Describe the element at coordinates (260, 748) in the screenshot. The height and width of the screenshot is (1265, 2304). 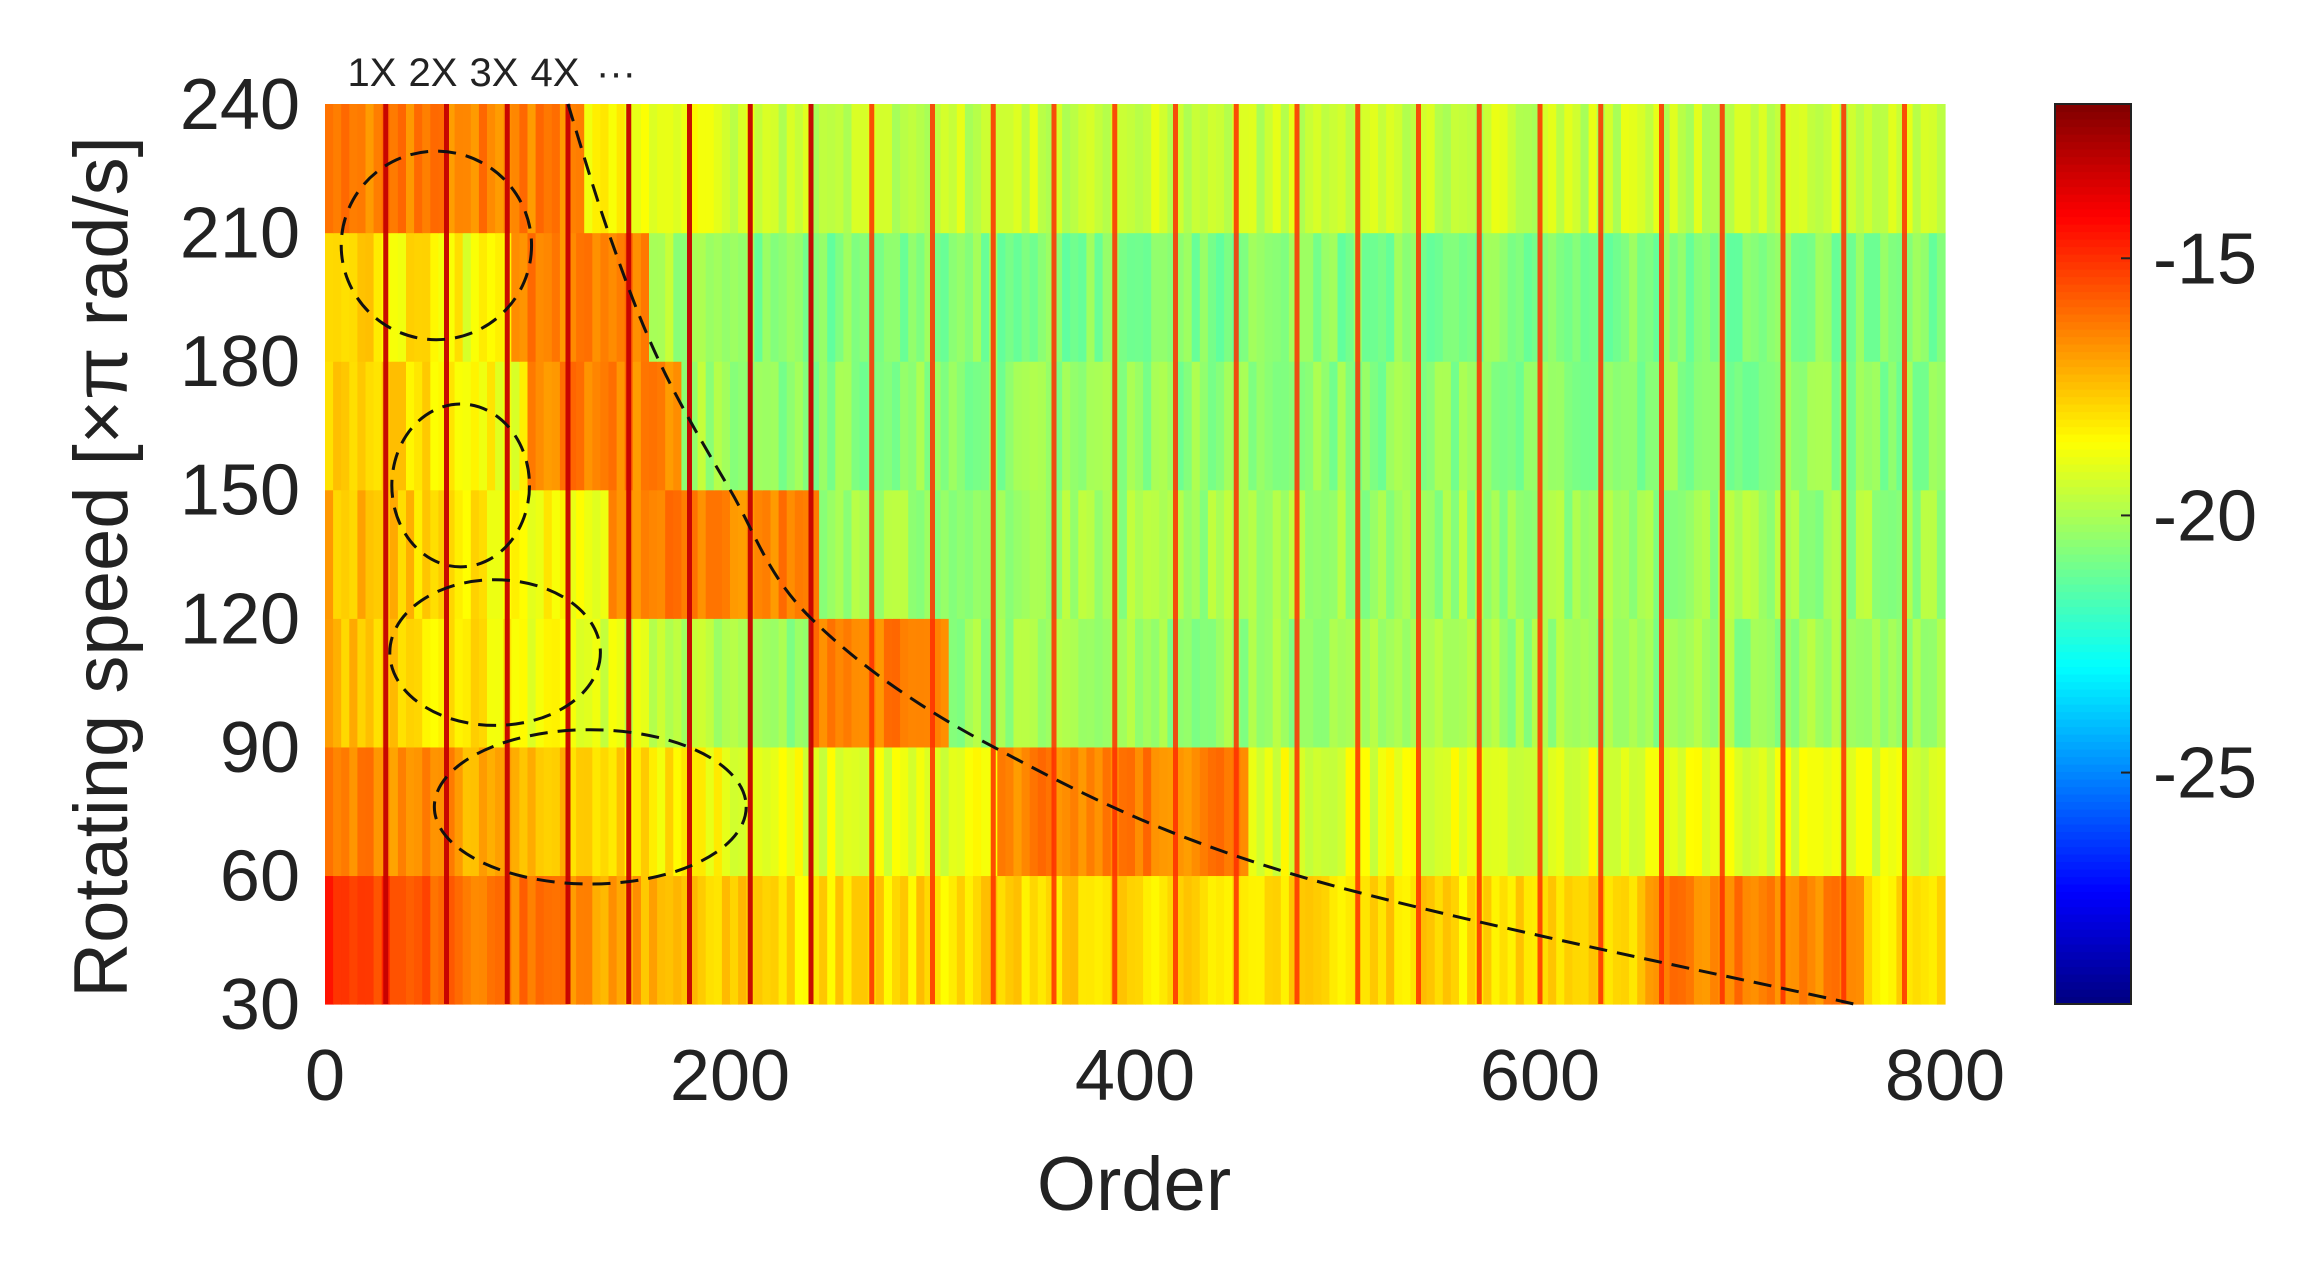
I see `y-tick-label: 90` at that location.